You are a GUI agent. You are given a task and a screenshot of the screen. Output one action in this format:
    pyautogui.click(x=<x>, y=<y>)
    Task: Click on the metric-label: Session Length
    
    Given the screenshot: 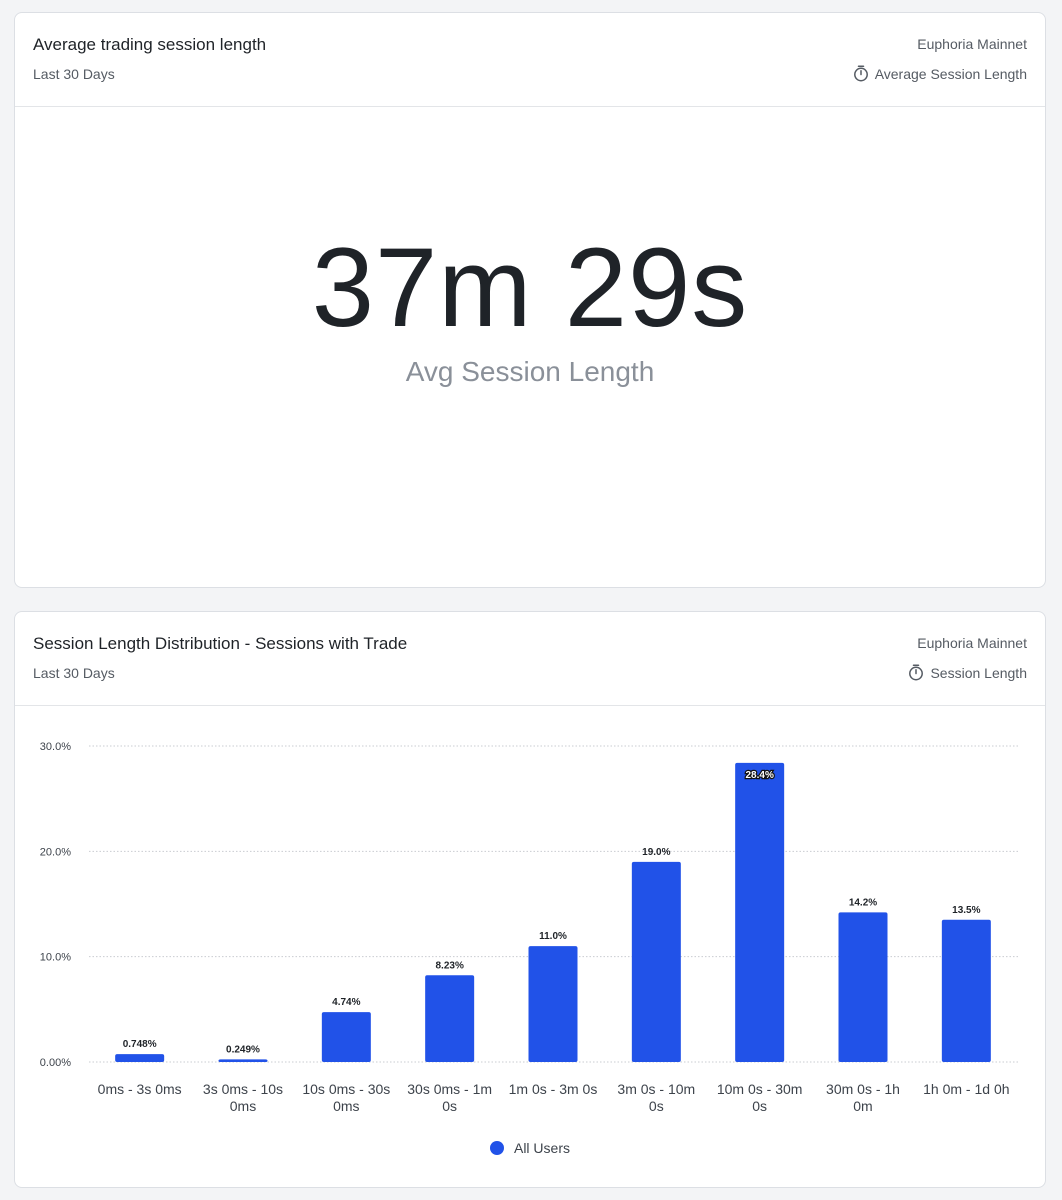 What is the action you would take?
    pyautogui.click(x=967, y=672)
    